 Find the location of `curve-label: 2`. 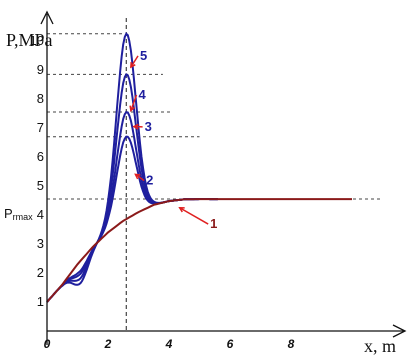

curve-label: 2 is located at coordinates (149, 180).